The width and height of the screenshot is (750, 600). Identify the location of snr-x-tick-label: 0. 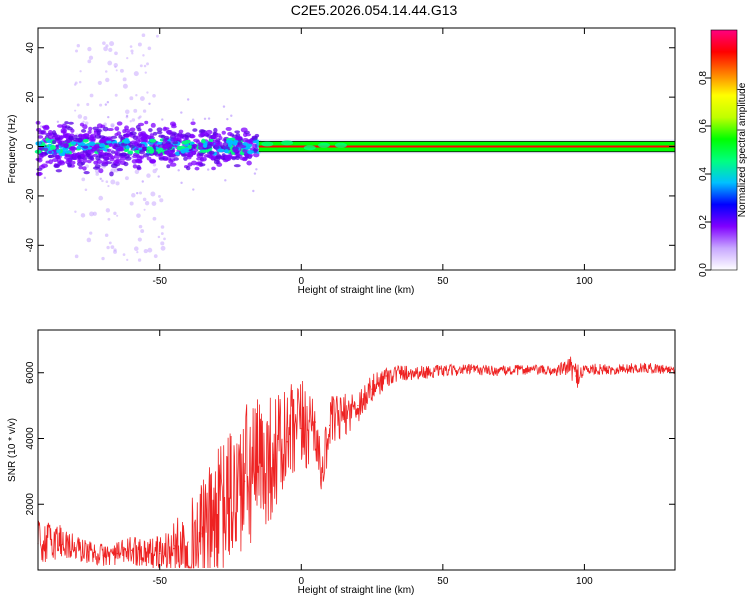
(302, 581).